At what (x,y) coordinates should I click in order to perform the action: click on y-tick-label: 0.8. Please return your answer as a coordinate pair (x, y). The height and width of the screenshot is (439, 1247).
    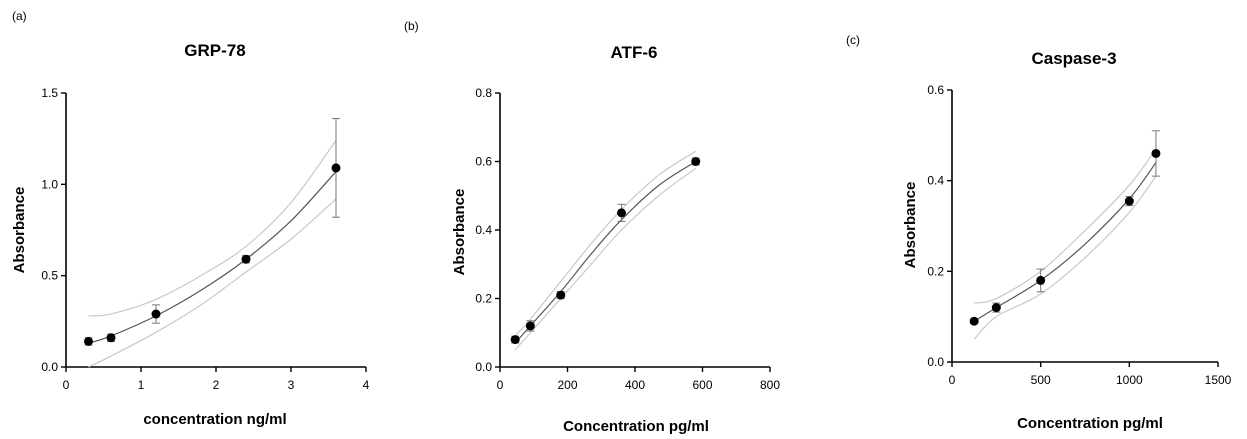
    Looking at the image, I should click on (483, 93).